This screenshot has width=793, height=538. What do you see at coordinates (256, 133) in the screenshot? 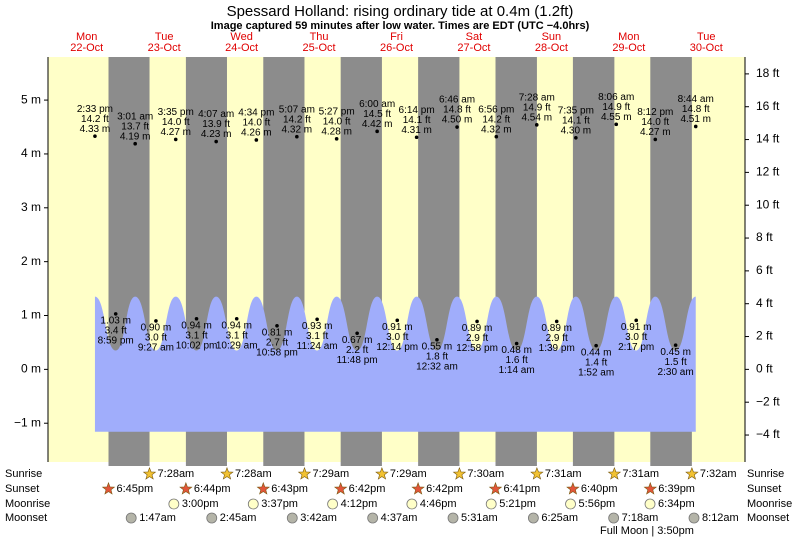
I see `high-tide-m: 4.26 m` at bounding box center [256, 133].